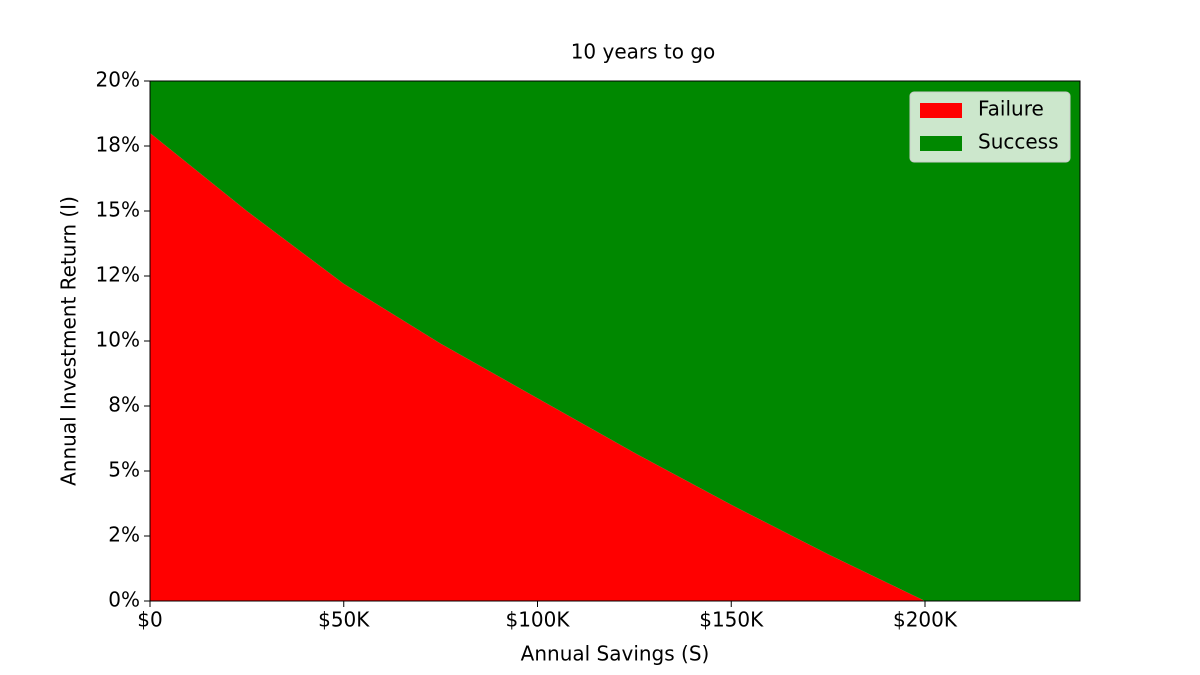 The width and height of the screenshot is (1200, 675). Describe the element at coordinates (925, 620) in the screenshot. I see `x-tick-label: $200K` at that location.